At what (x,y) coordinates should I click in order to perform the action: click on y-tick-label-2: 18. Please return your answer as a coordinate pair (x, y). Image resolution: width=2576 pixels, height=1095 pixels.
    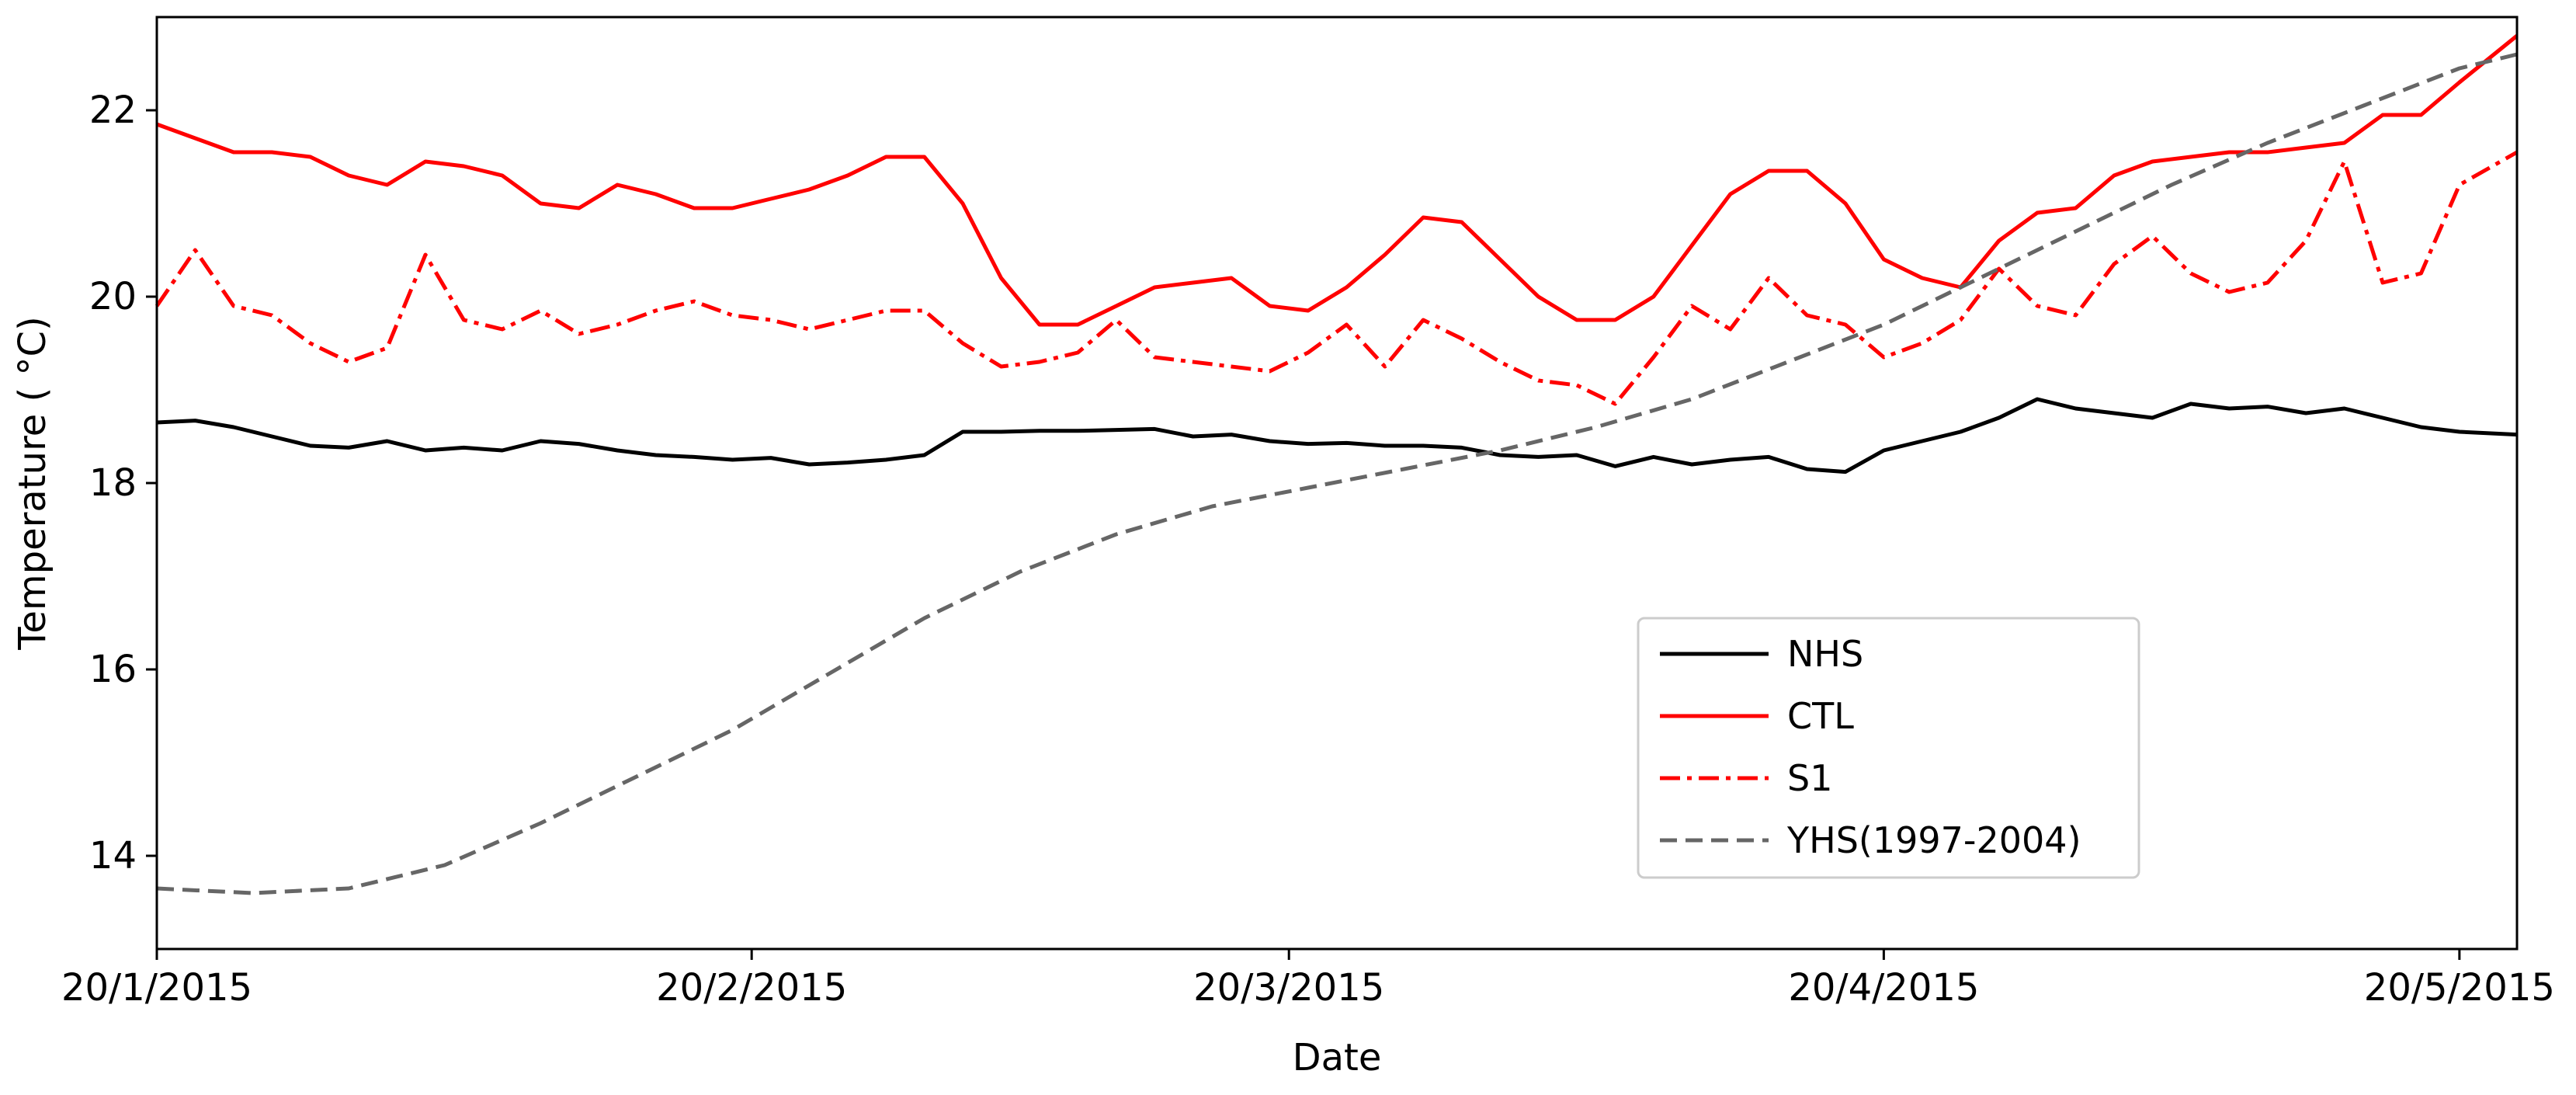
    Looking at the image, I should click on (113, 483).